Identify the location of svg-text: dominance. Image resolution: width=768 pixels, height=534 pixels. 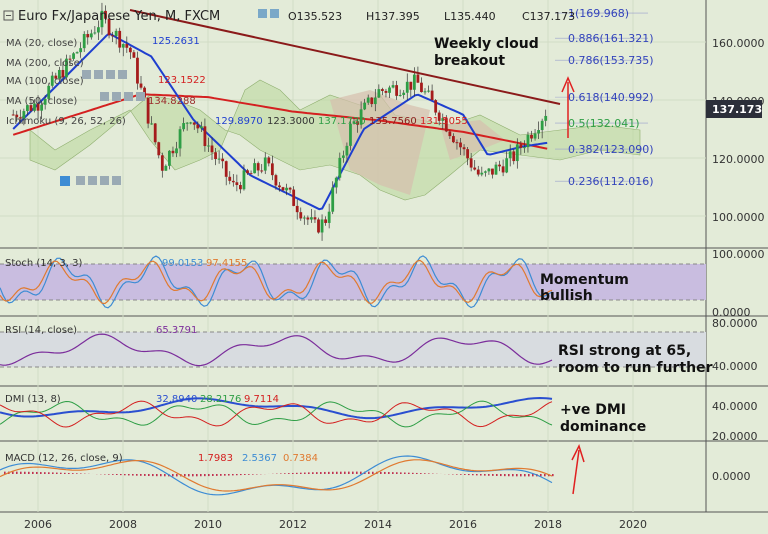
(603, 427).